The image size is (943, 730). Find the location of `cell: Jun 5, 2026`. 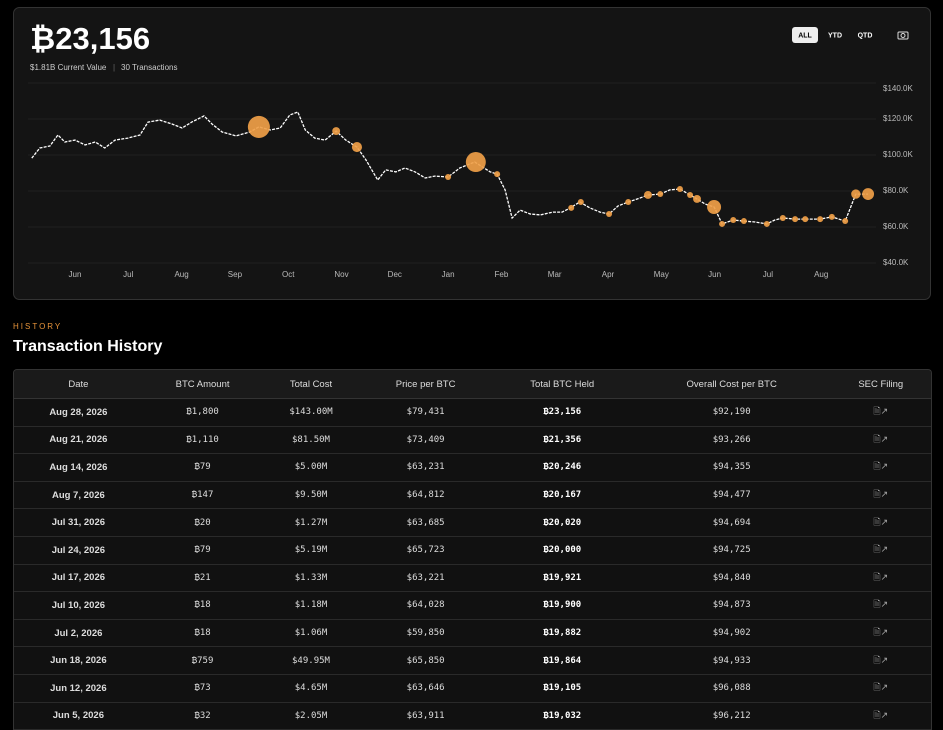

cell: Jun 5, 2026 is located at coordinates (78, 716).